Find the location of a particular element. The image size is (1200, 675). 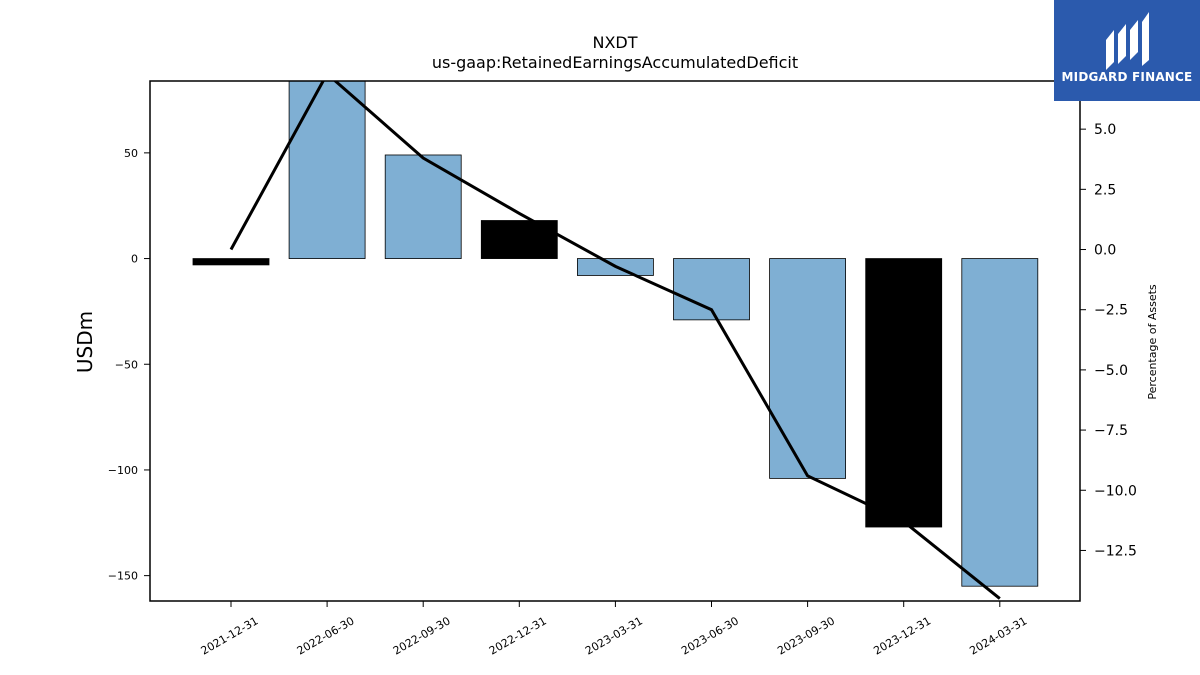

x-tick-label: 2022-12-31 is located at coordinates (518, 635).